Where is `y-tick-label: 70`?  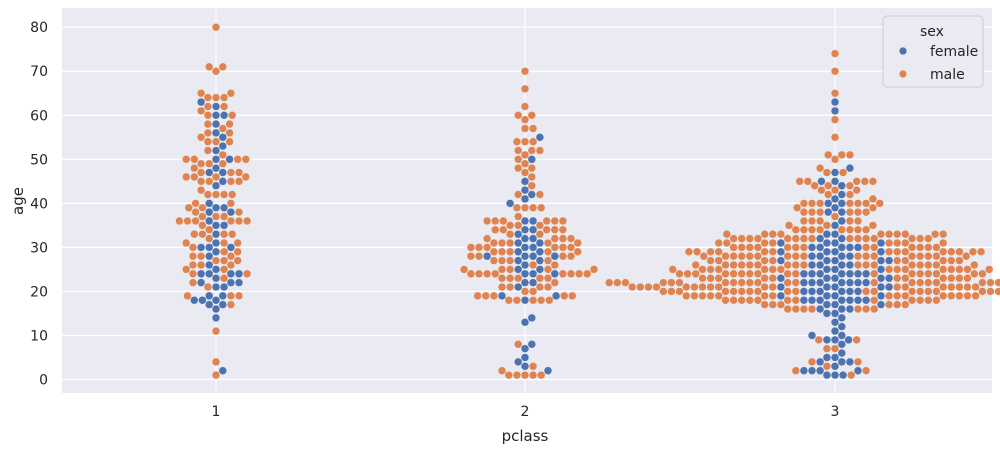 y-tick-label: 70 is located at coordinates (39, 72).